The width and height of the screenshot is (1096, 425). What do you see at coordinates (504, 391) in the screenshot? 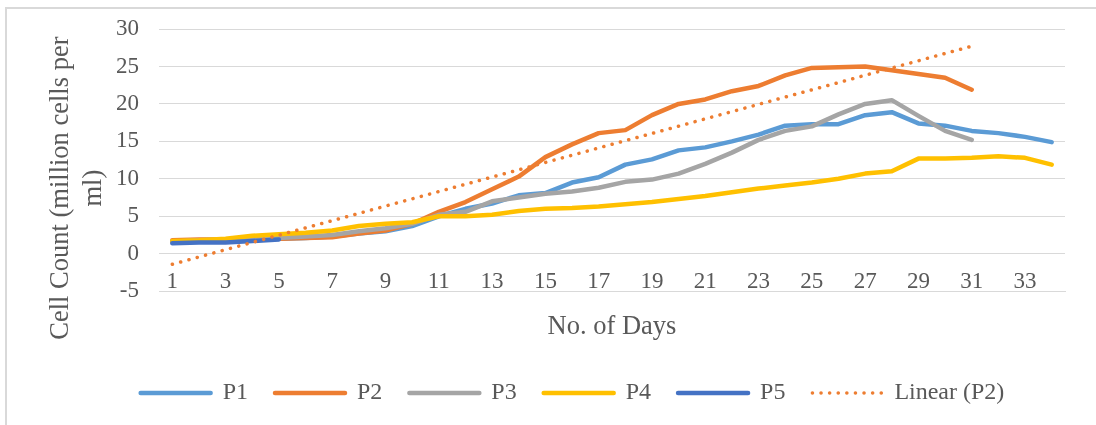
I see `legend-label: P3` at bounding box center [504, 391].